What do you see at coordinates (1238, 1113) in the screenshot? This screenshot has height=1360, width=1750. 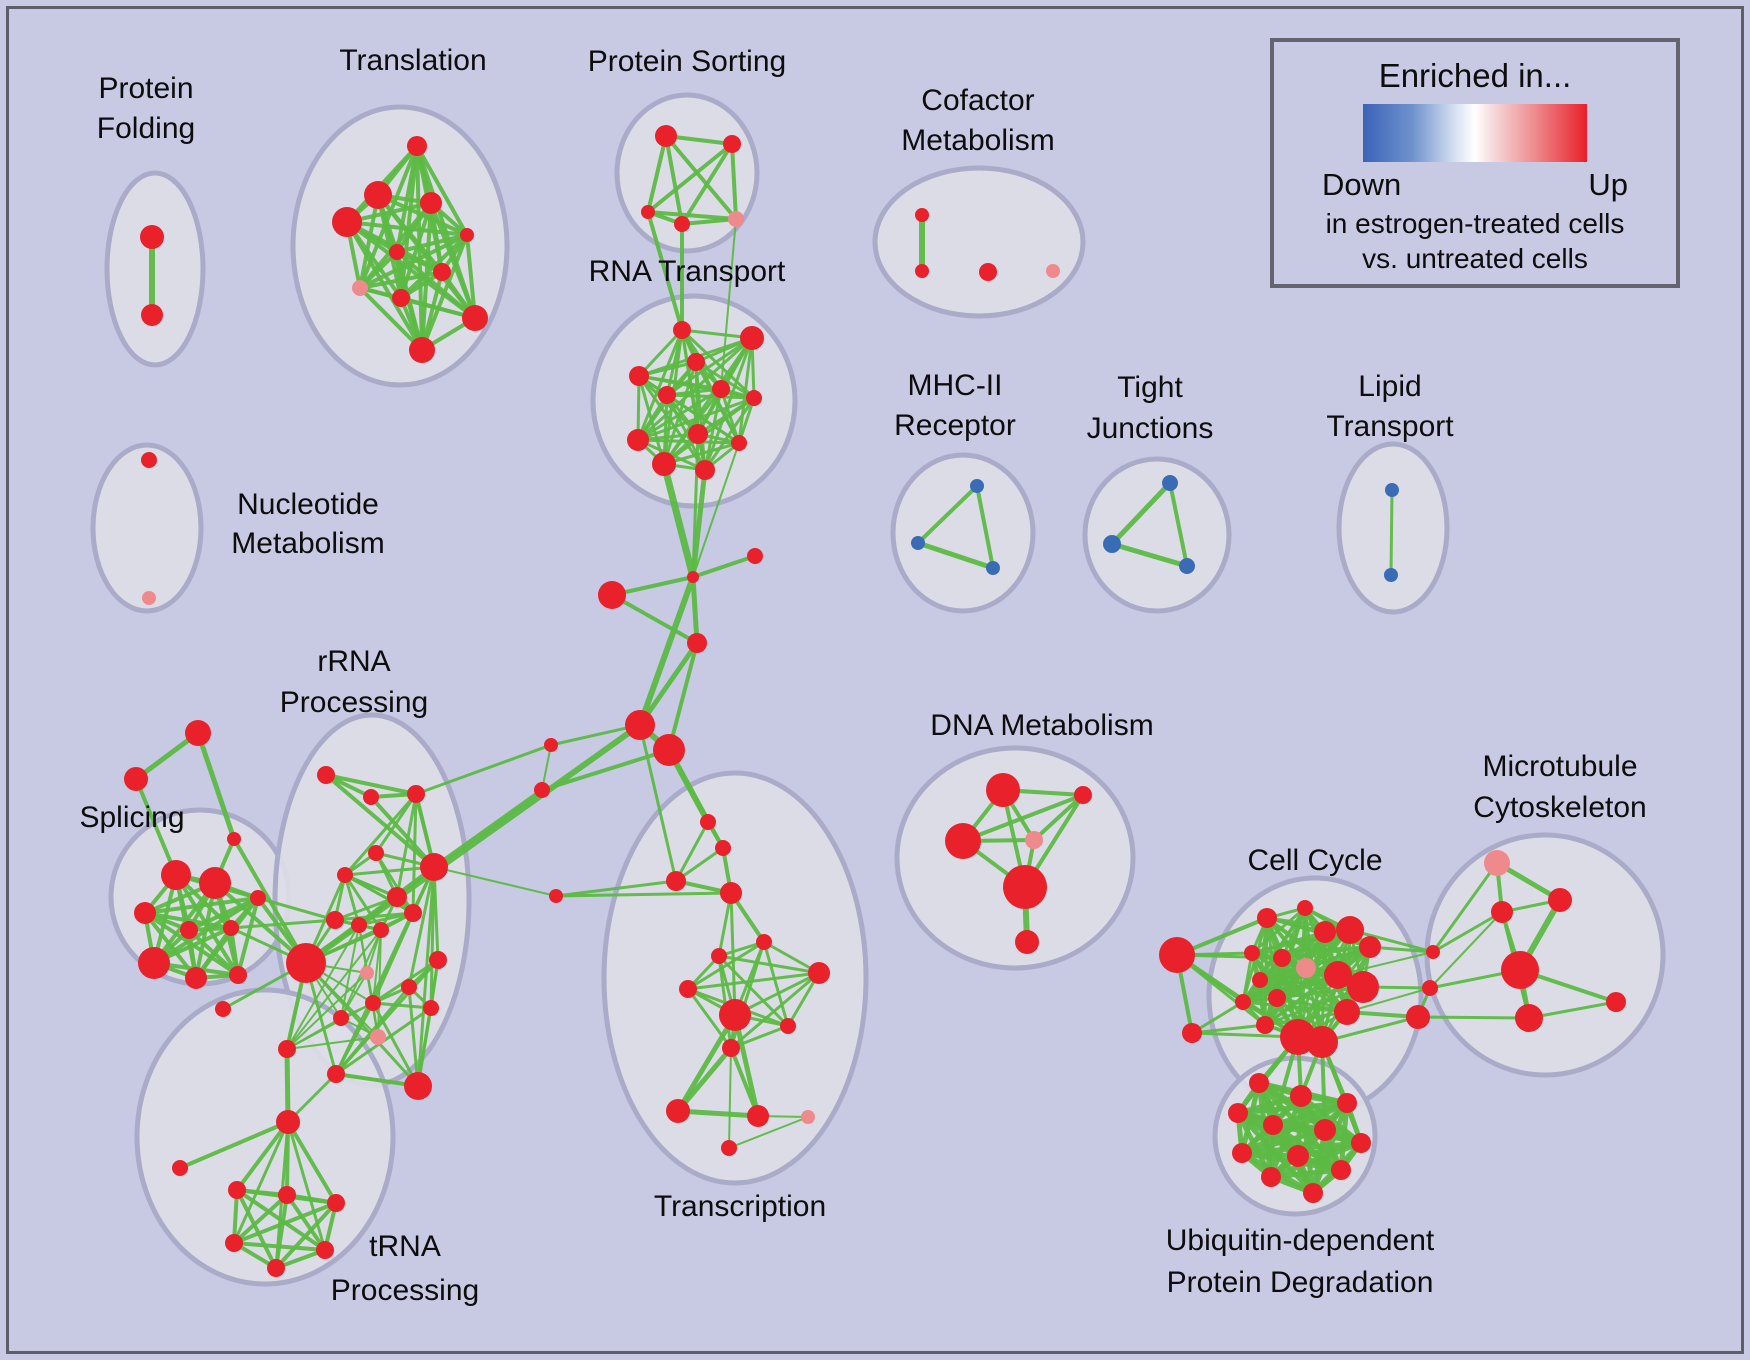 I see `network-node-ub4` at bounding box center [1238, 1113].